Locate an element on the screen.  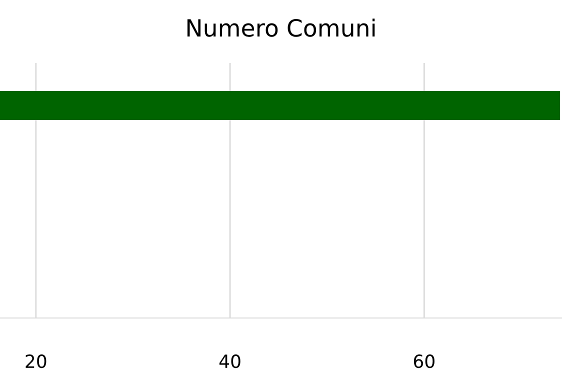
x-tick-label: 40 is located at coordinates (229, 361).